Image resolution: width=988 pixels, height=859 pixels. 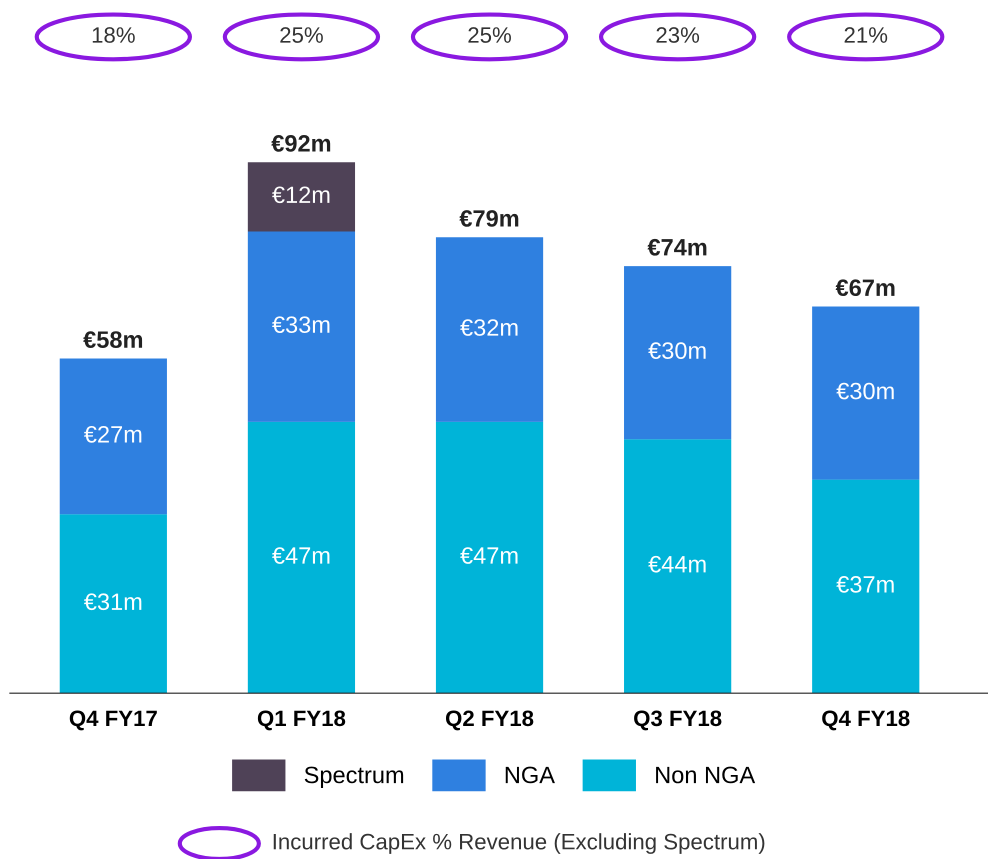 I want to click on data-label: €33m, so click(x=301, y=325).